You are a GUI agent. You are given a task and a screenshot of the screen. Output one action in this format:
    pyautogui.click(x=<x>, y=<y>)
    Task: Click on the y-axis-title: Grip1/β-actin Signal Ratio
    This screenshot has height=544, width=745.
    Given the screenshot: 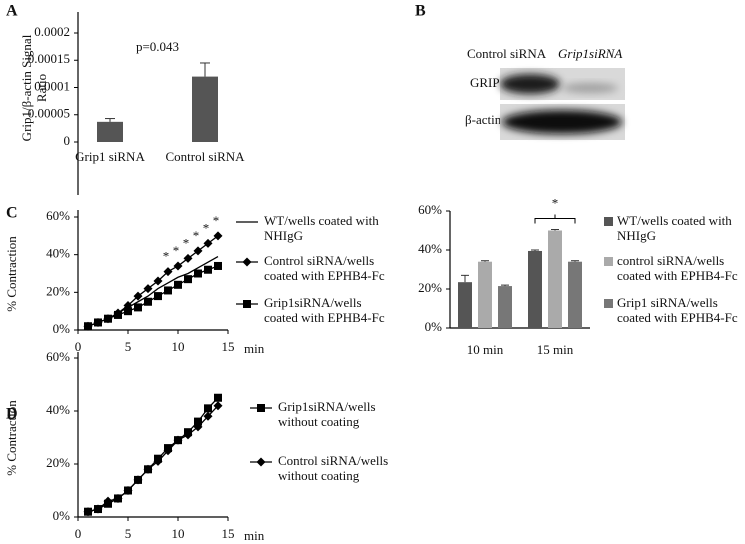 What is the action you would take?
    pyautogui.click(x=34, y=88)
    